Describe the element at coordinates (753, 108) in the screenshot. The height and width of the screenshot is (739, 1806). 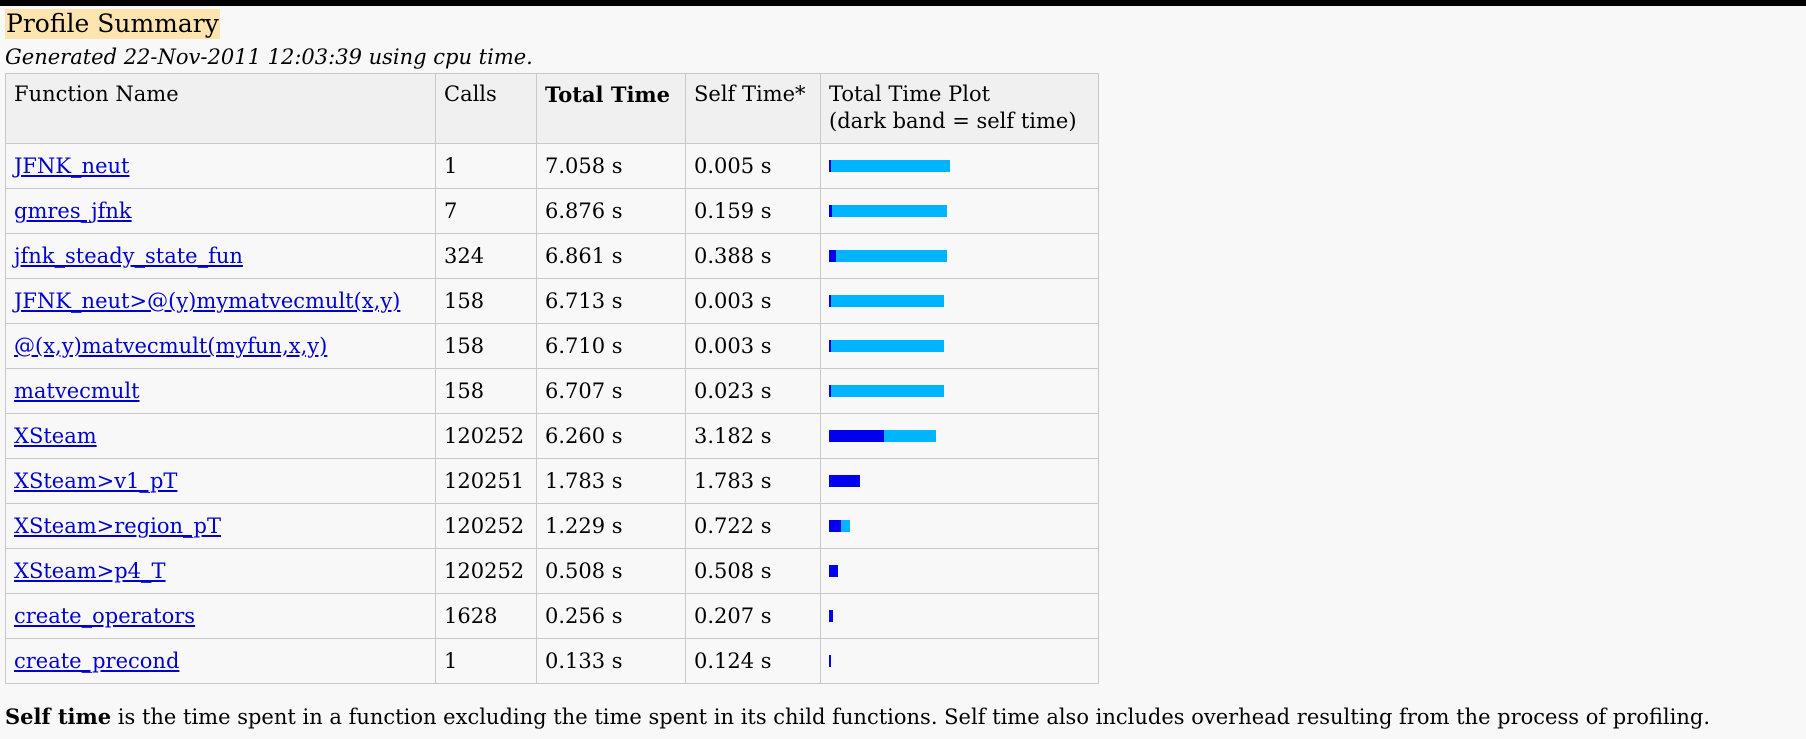
I see `header-self-time: Self Time*` at that location.